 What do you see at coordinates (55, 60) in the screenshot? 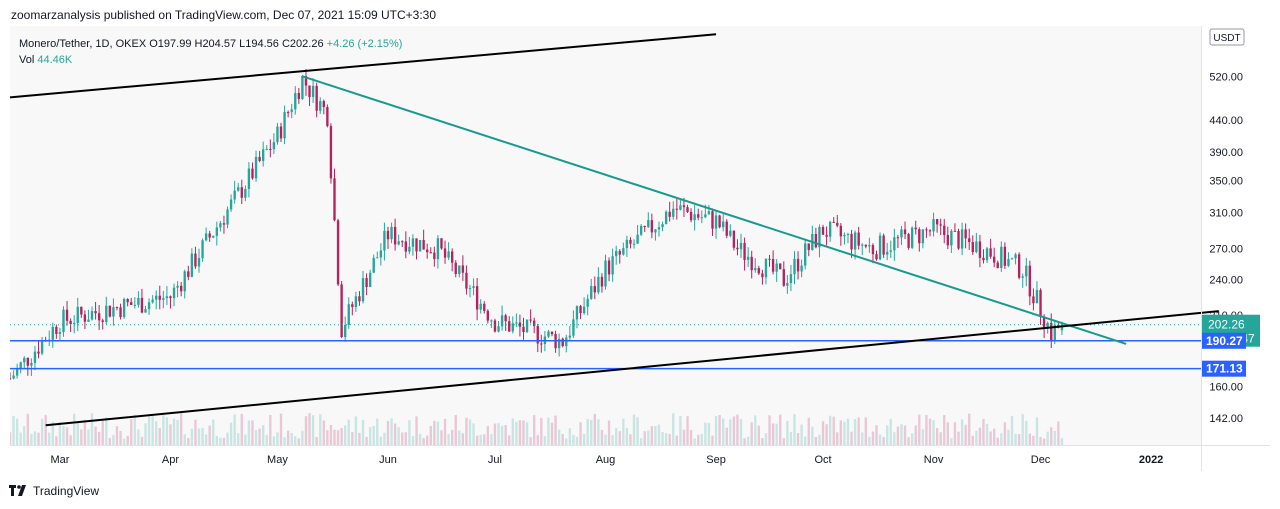
I see `volume-value: 44.46K` at bounding box center [55, 60].